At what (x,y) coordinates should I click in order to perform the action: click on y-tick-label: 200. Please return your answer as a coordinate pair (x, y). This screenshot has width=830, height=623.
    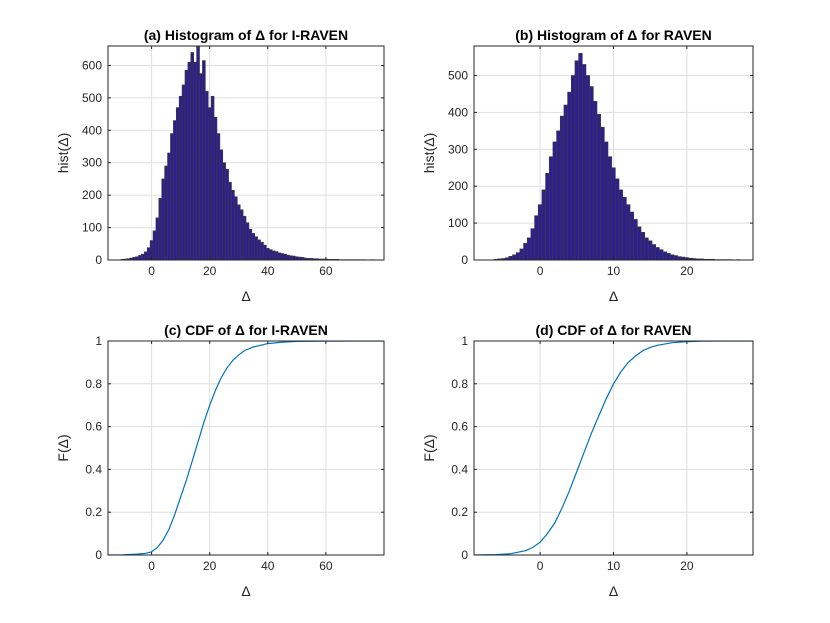
    Looking at the image, I should click on (458, 186).